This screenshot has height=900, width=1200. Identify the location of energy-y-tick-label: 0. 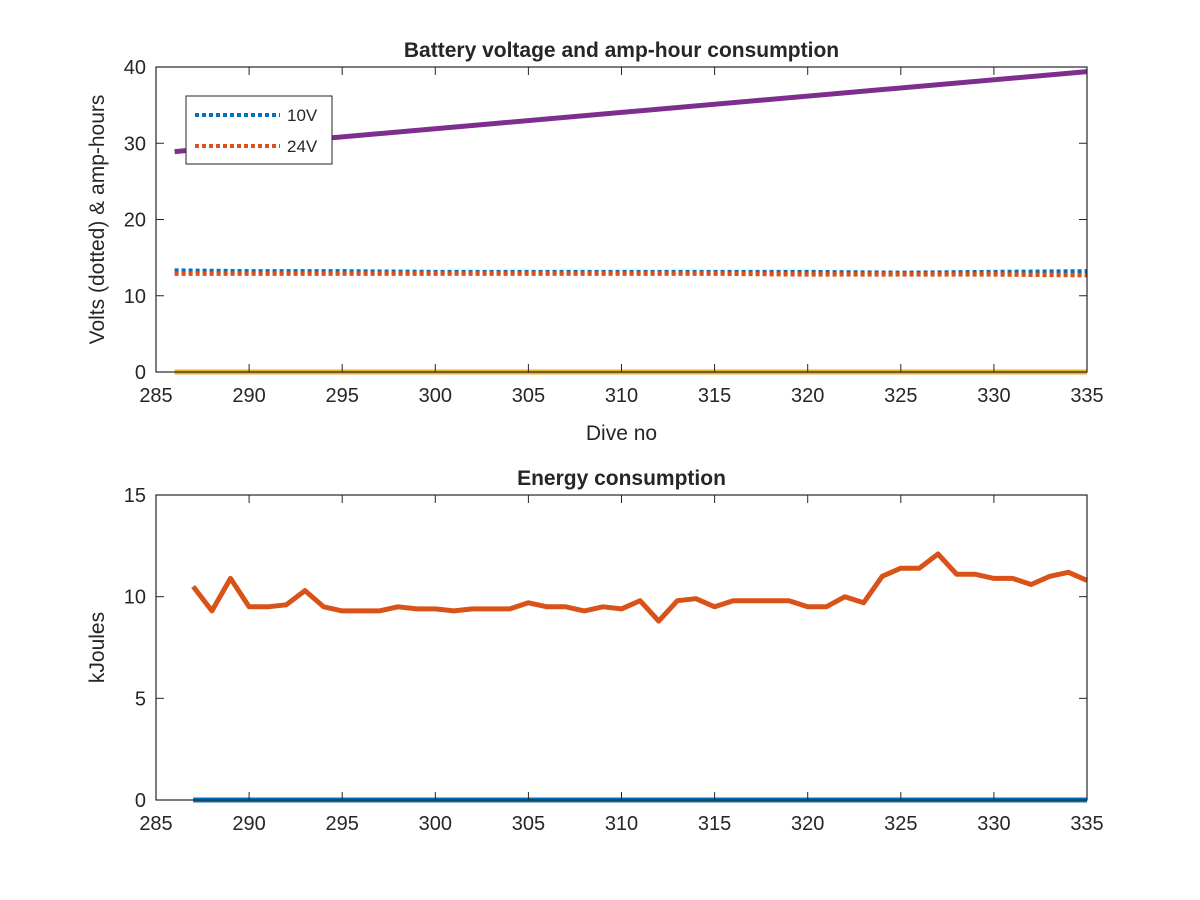
(140, 801).